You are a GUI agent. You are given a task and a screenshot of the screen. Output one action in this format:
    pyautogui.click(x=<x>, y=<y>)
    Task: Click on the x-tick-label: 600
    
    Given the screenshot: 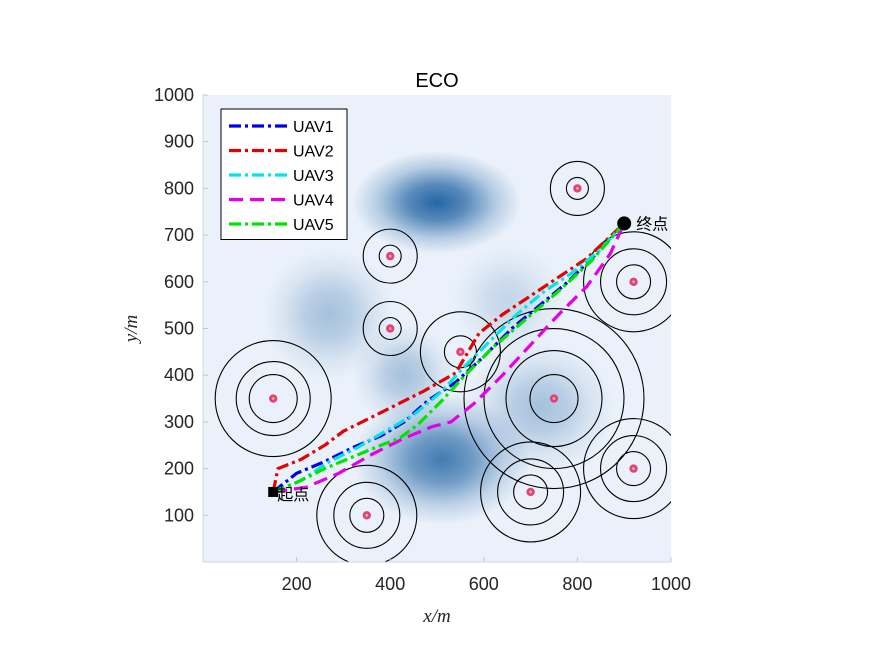 What is the action you would take?
    pyautogui.click(x=484, y=584)
    